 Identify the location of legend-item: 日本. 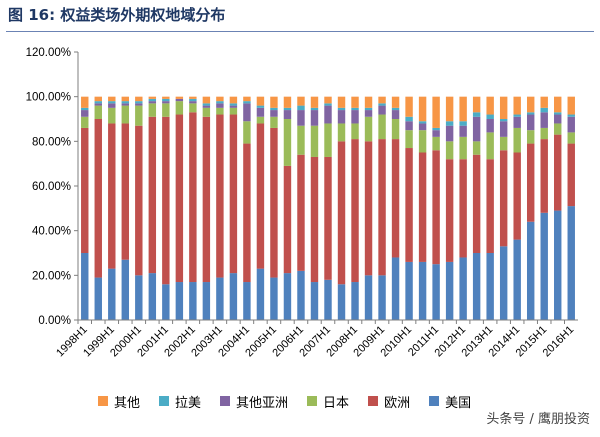
(328, 401).